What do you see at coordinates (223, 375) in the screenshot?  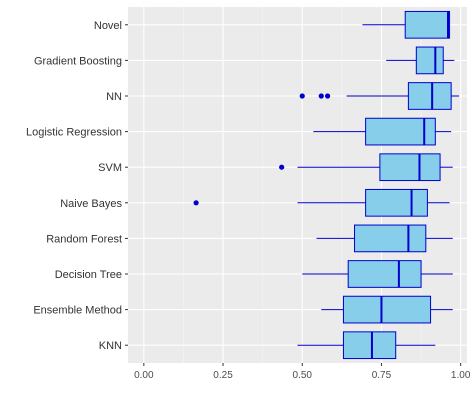 I see `value-tick-label: 0.25` at bounding box center [223, 375].